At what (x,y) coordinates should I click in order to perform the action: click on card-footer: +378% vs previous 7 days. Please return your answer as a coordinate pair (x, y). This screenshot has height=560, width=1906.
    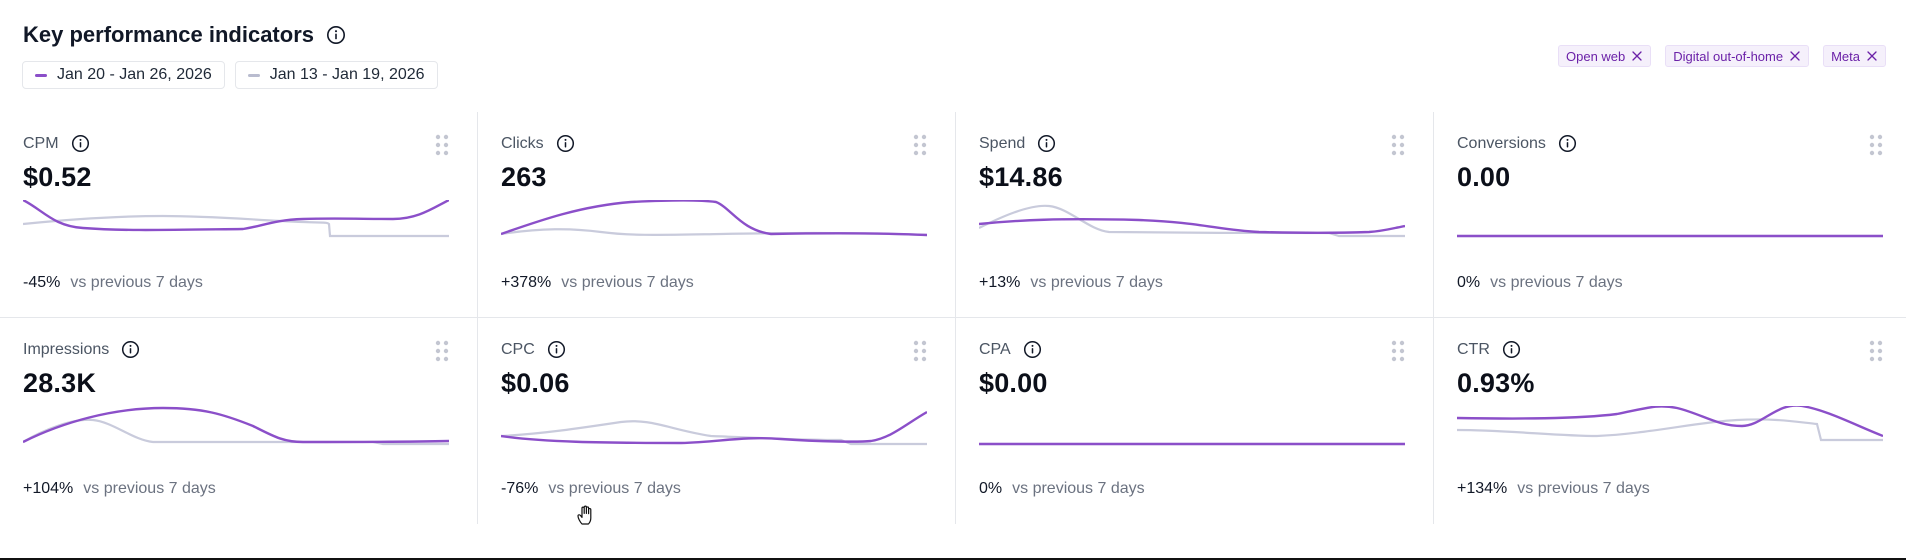
    Looking at the image, I should click on (597, 283).